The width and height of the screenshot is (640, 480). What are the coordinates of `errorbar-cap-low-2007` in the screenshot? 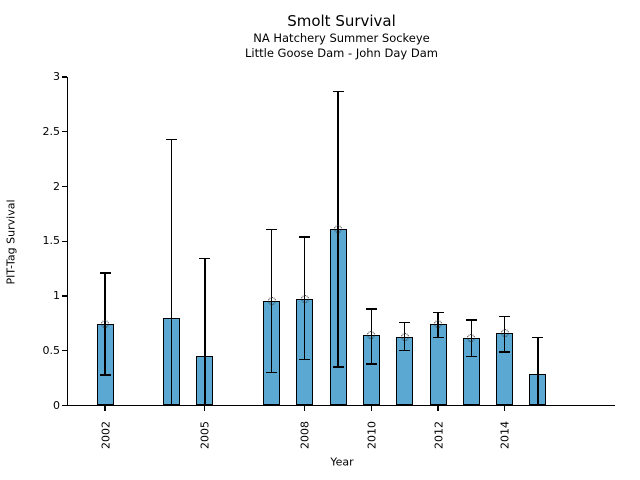 It's located at (271, 372).